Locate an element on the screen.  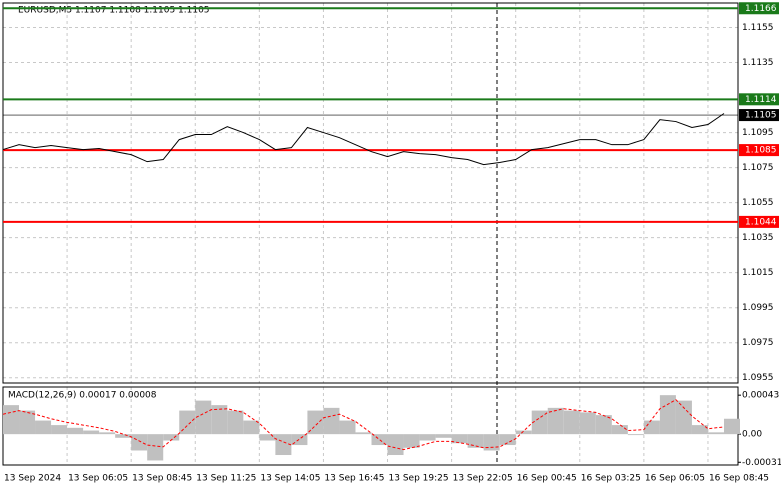
level-label: 1.1114 is located at coordinates (761, 100).